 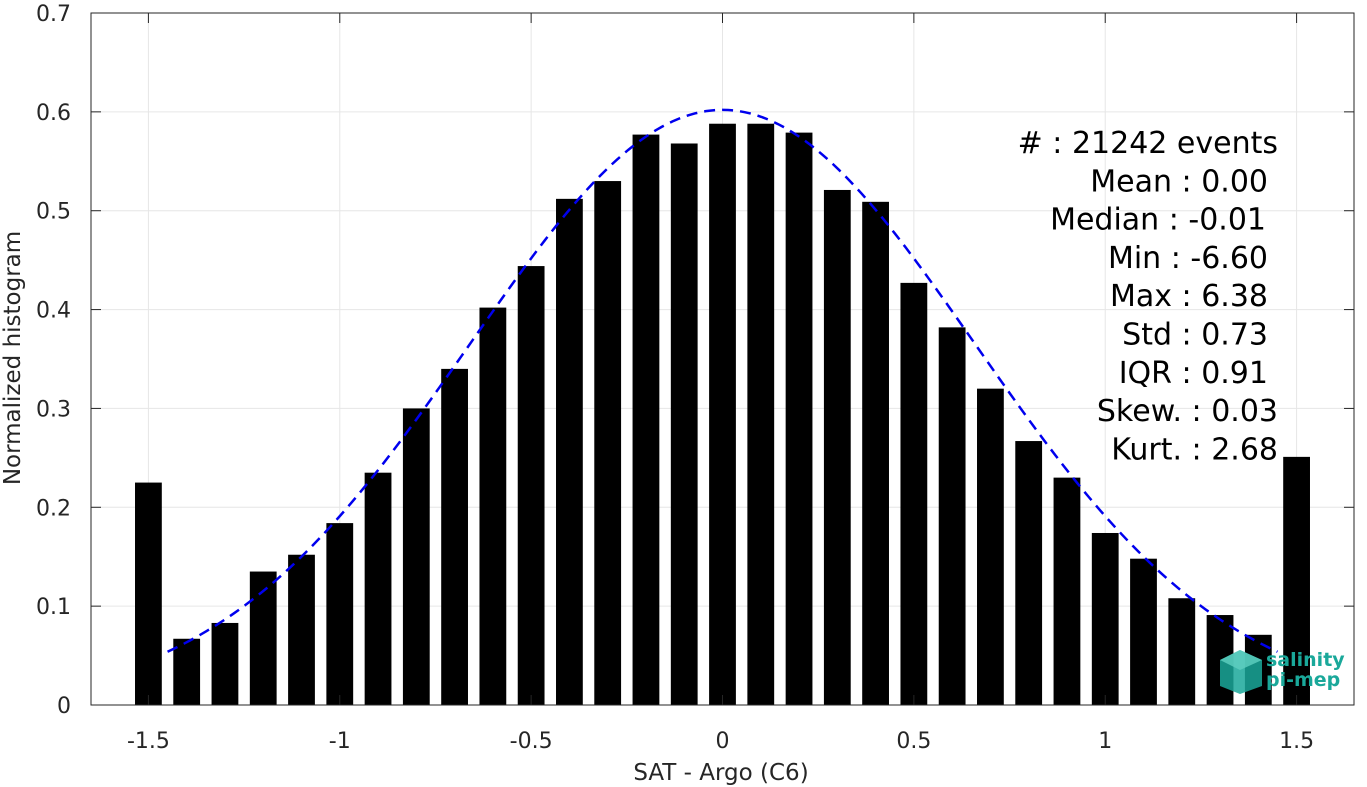 I want to click on y-tick-label: 0.1, so click(x=53, y=607).